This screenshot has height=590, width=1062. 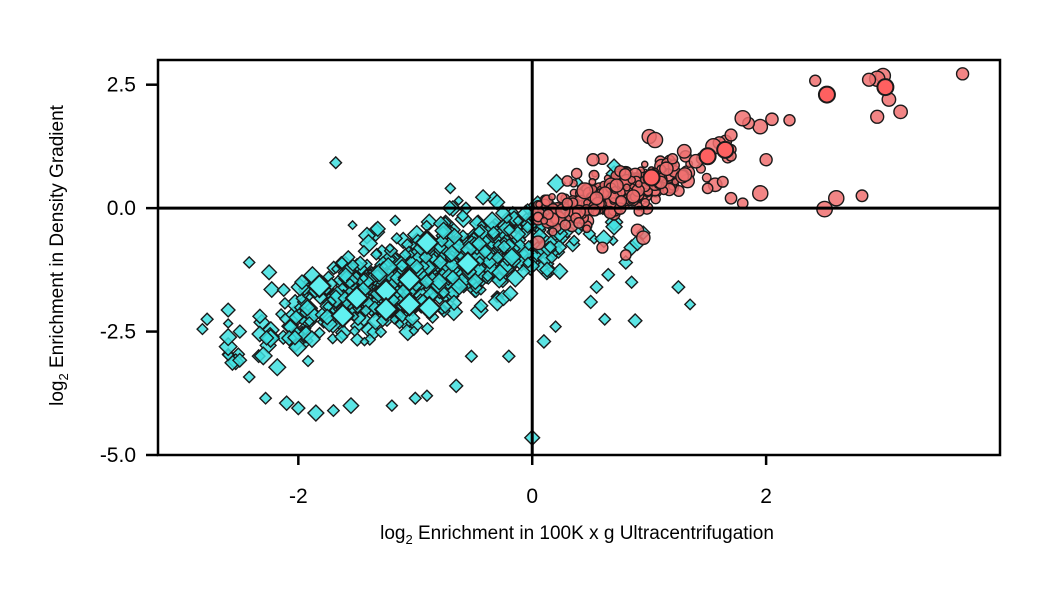 I want to click on y-tick-label: 2.5, so click(x=121, y=85).